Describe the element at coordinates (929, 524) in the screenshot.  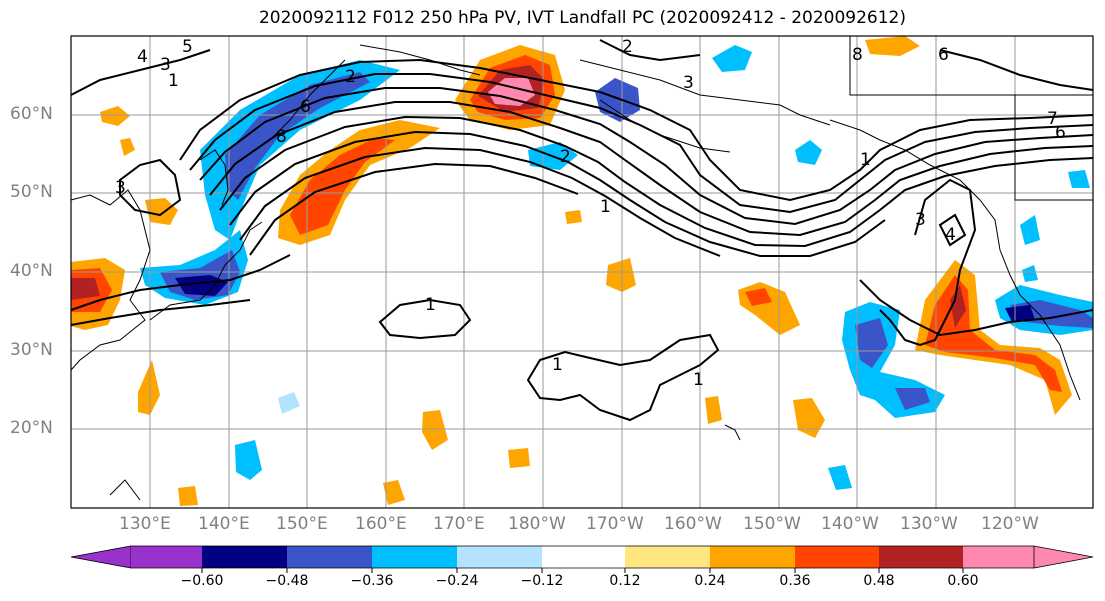
I see `lon-label: 130°W` at that location.